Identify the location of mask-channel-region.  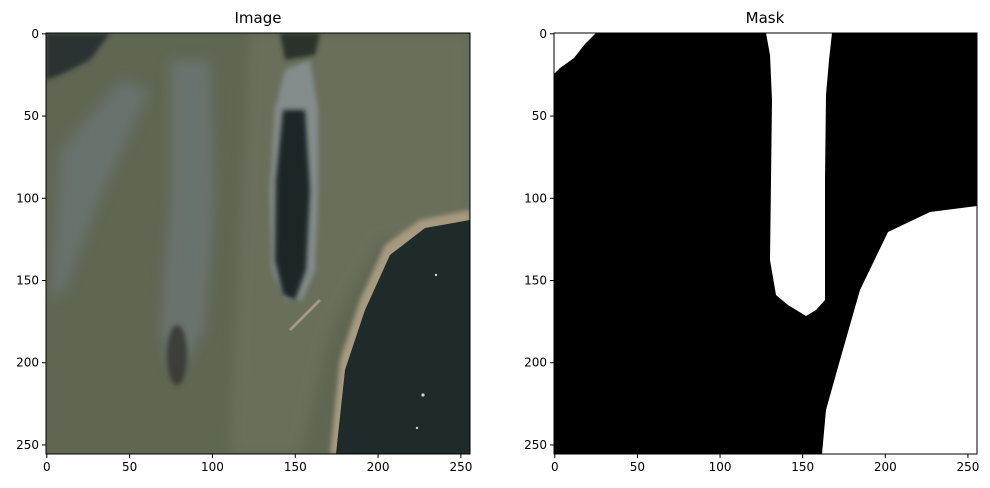
(799, 174).